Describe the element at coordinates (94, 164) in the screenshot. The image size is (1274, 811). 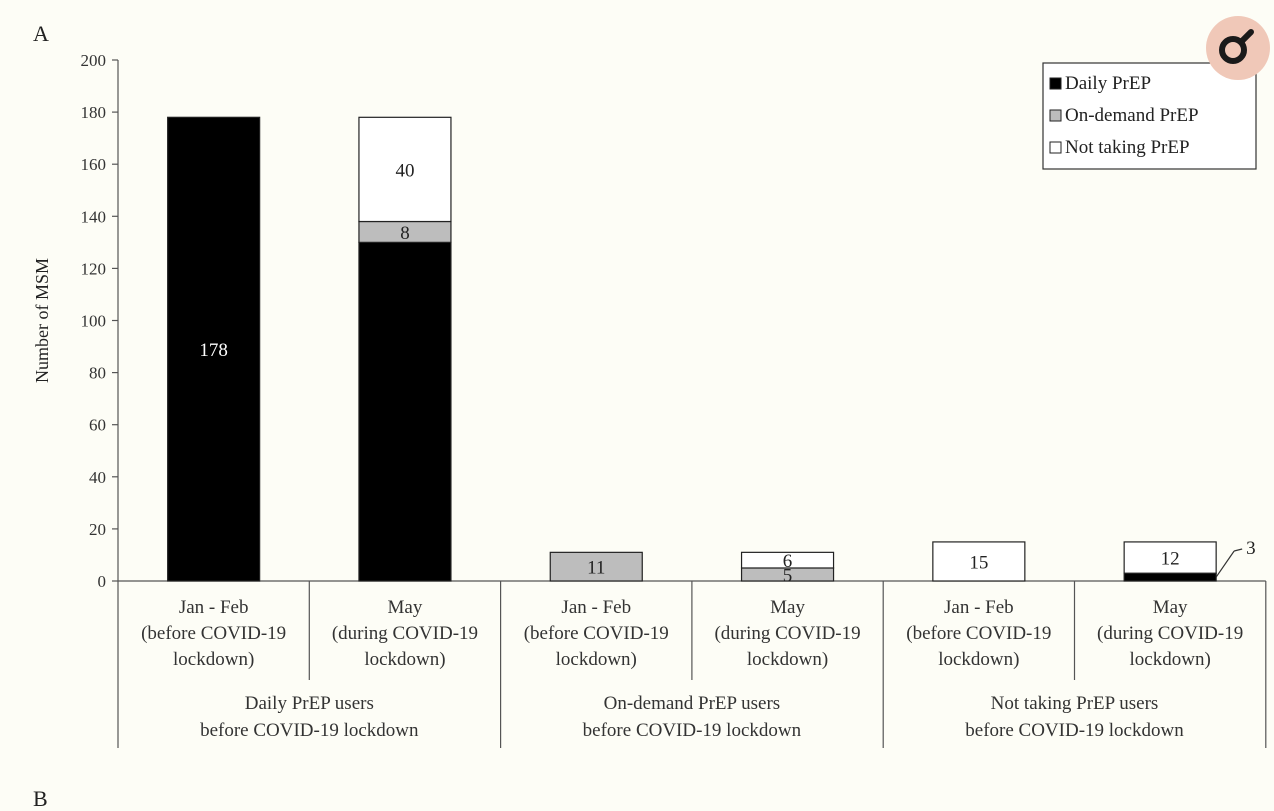
I see `y-tick-label: 160` at that location.